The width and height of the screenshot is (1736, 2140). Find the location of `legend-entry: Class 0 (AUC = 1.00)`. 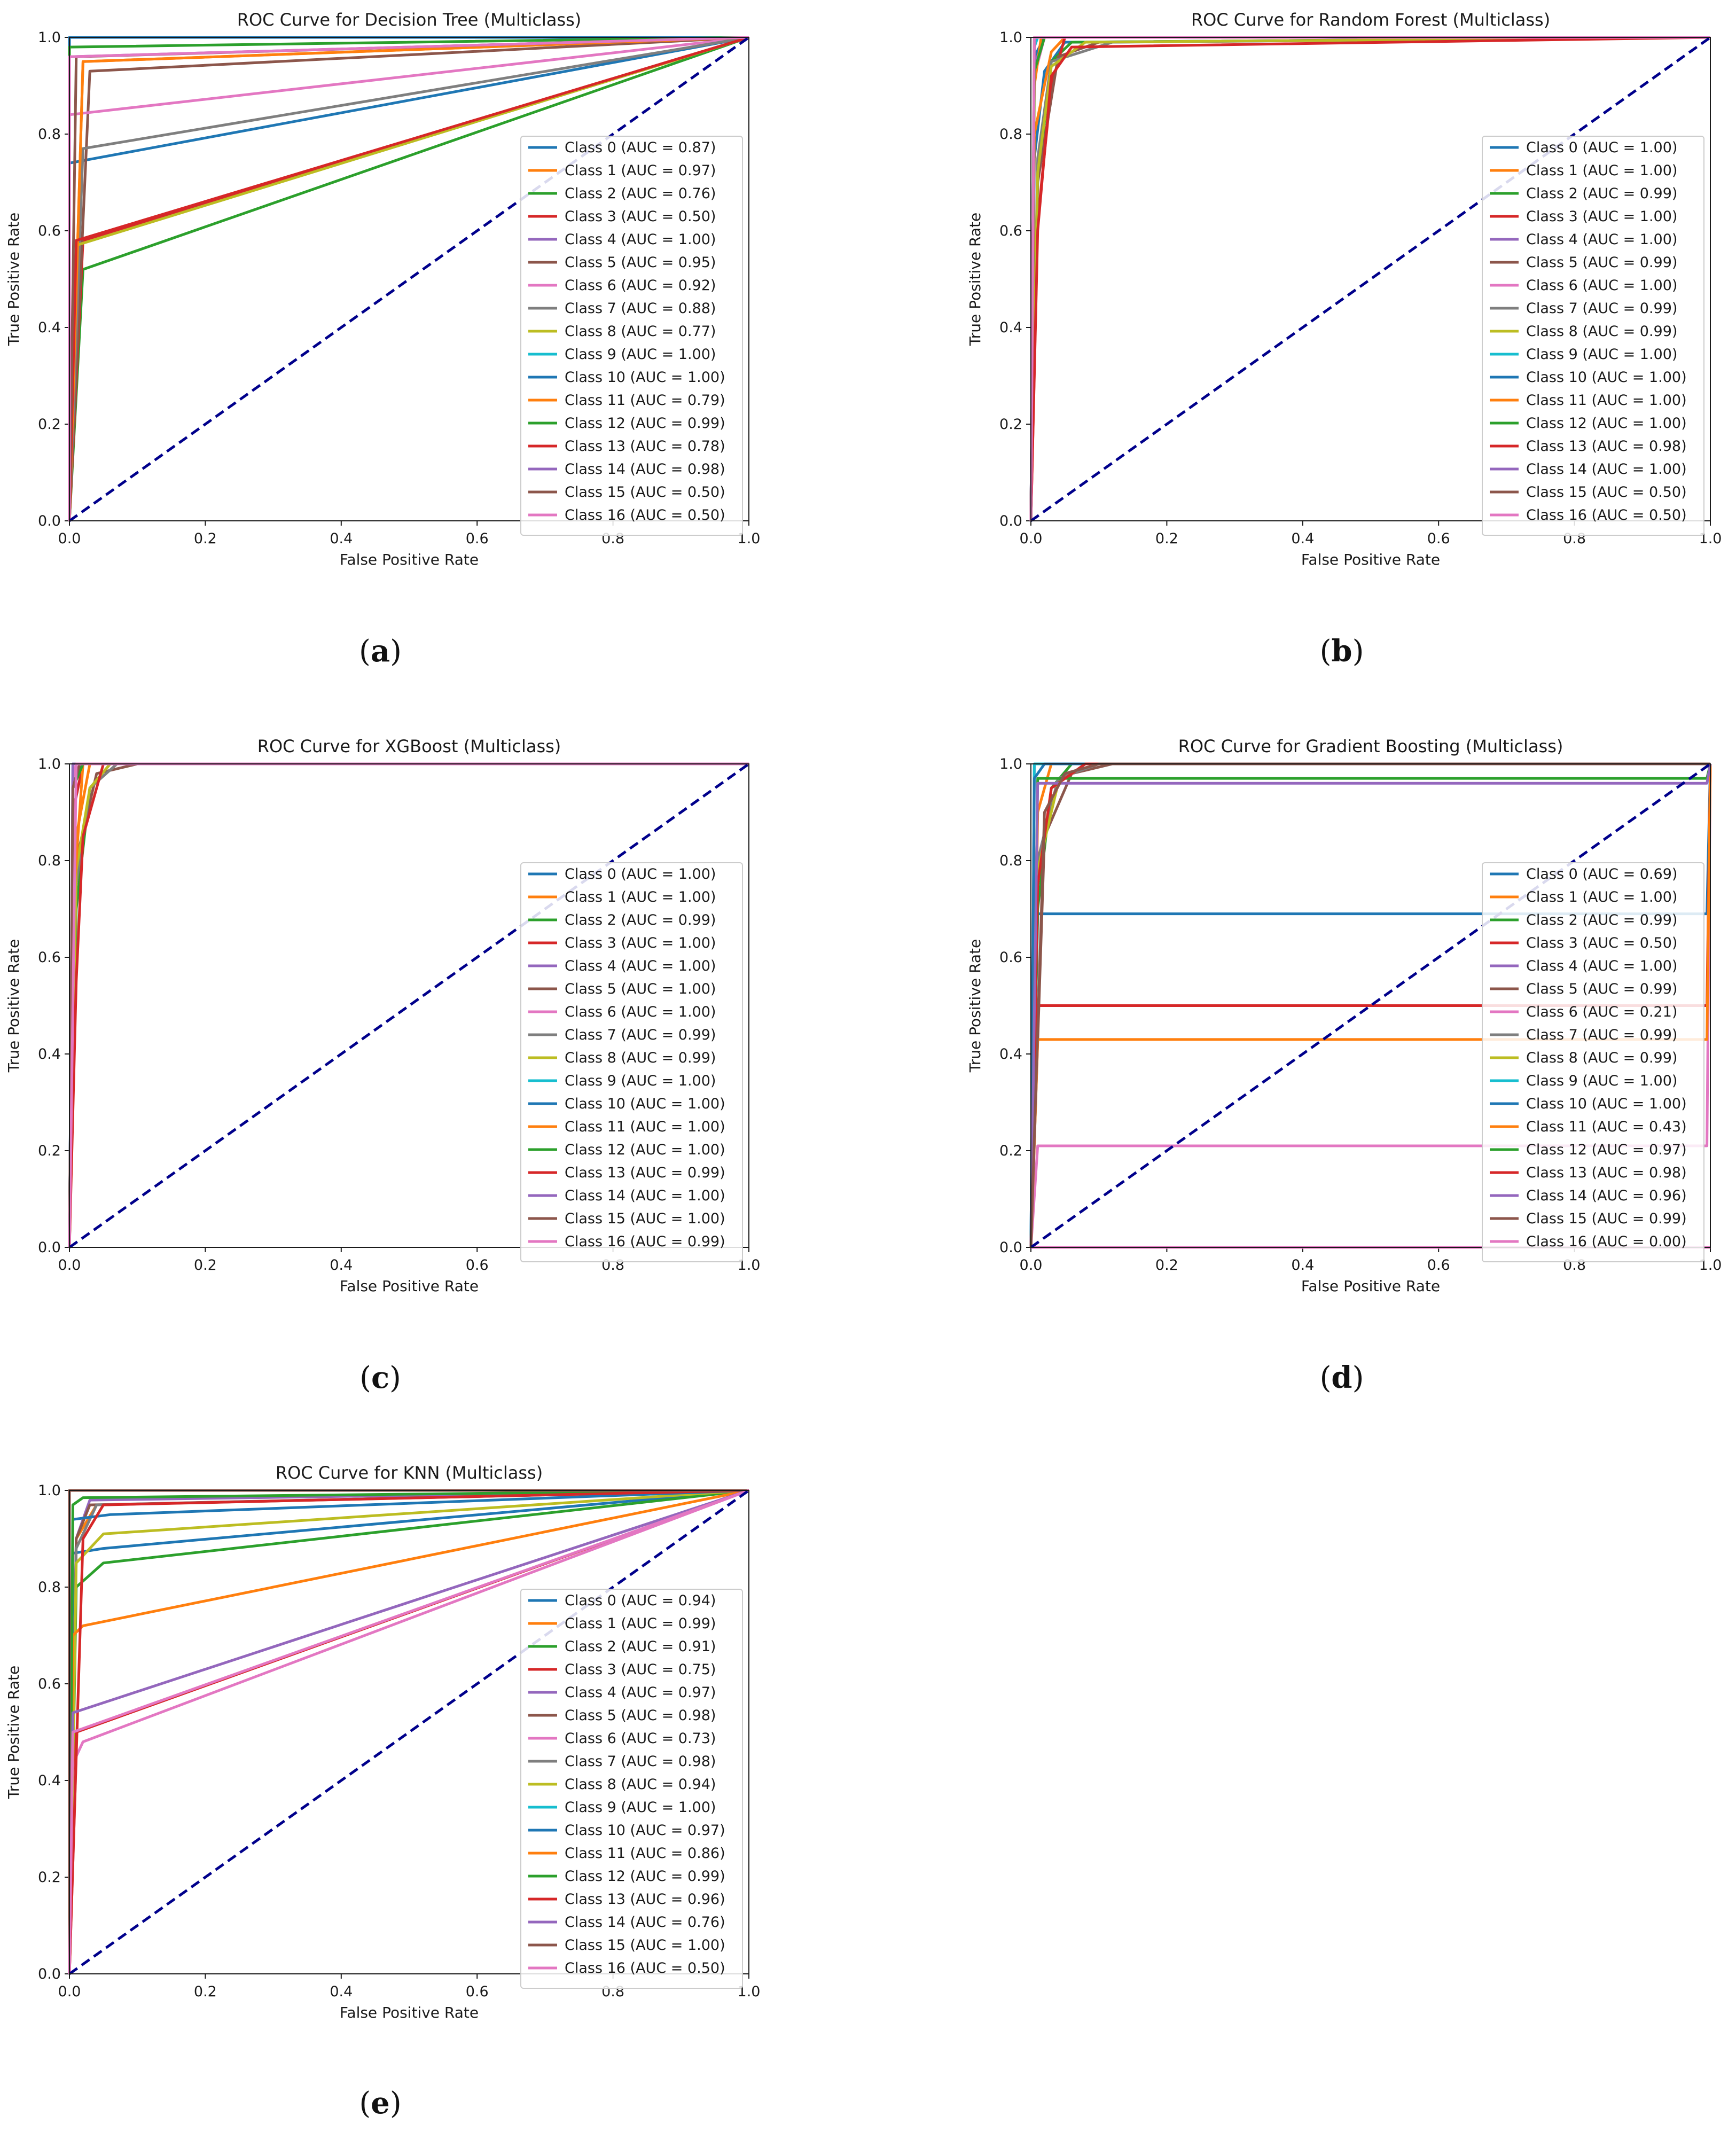

legend-entry: Class 0 (AUC = 1.00) is located at coordinates (641, 874).